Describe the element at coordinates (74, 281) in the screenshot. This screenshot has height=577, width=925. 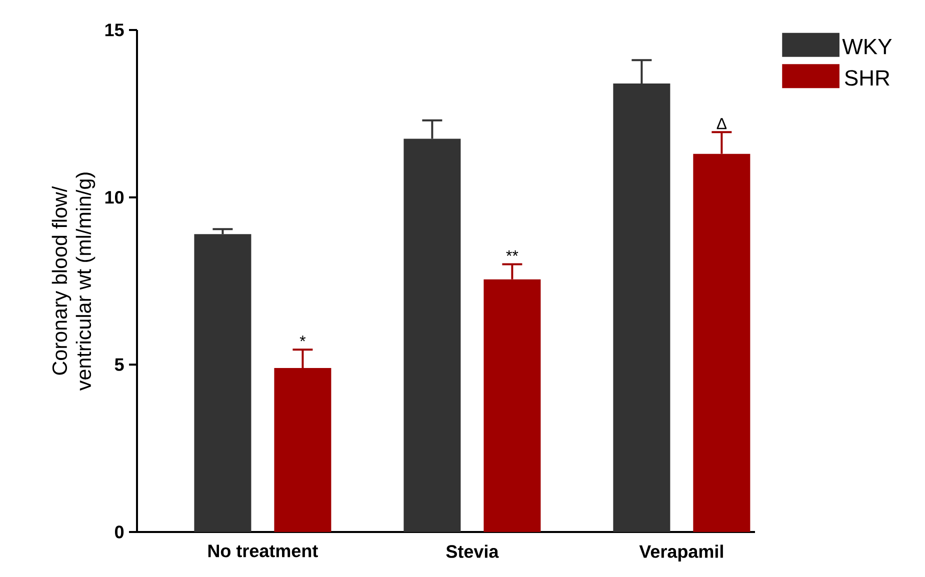
I see `y-axis-title: Coronary blood flow/ ventricular wt (ml/min/g)` at that location.